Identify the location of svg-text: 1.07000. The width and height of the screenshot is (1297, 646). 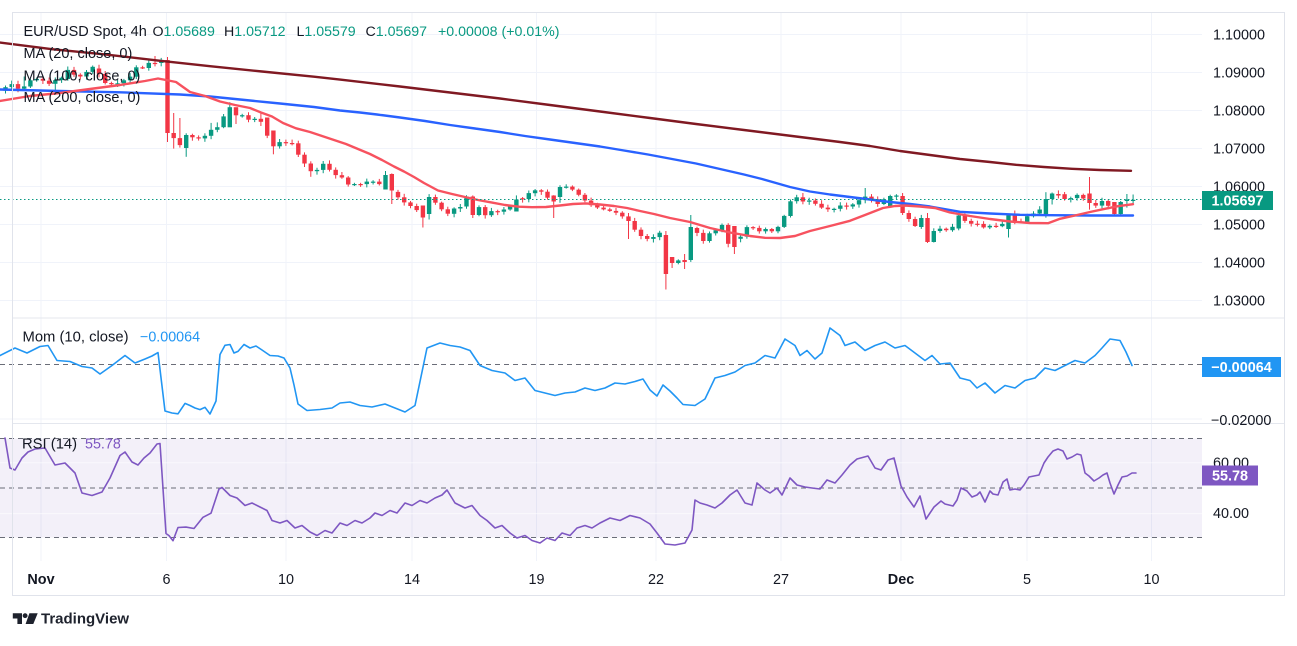
(1239, 150).